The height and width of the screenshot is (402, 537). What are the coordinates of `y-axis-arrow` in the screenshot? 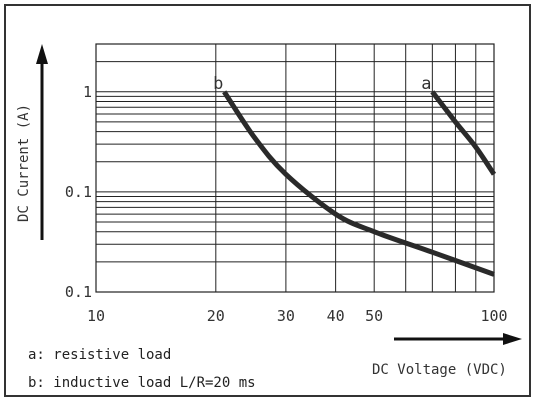 It's located at (42, 142).